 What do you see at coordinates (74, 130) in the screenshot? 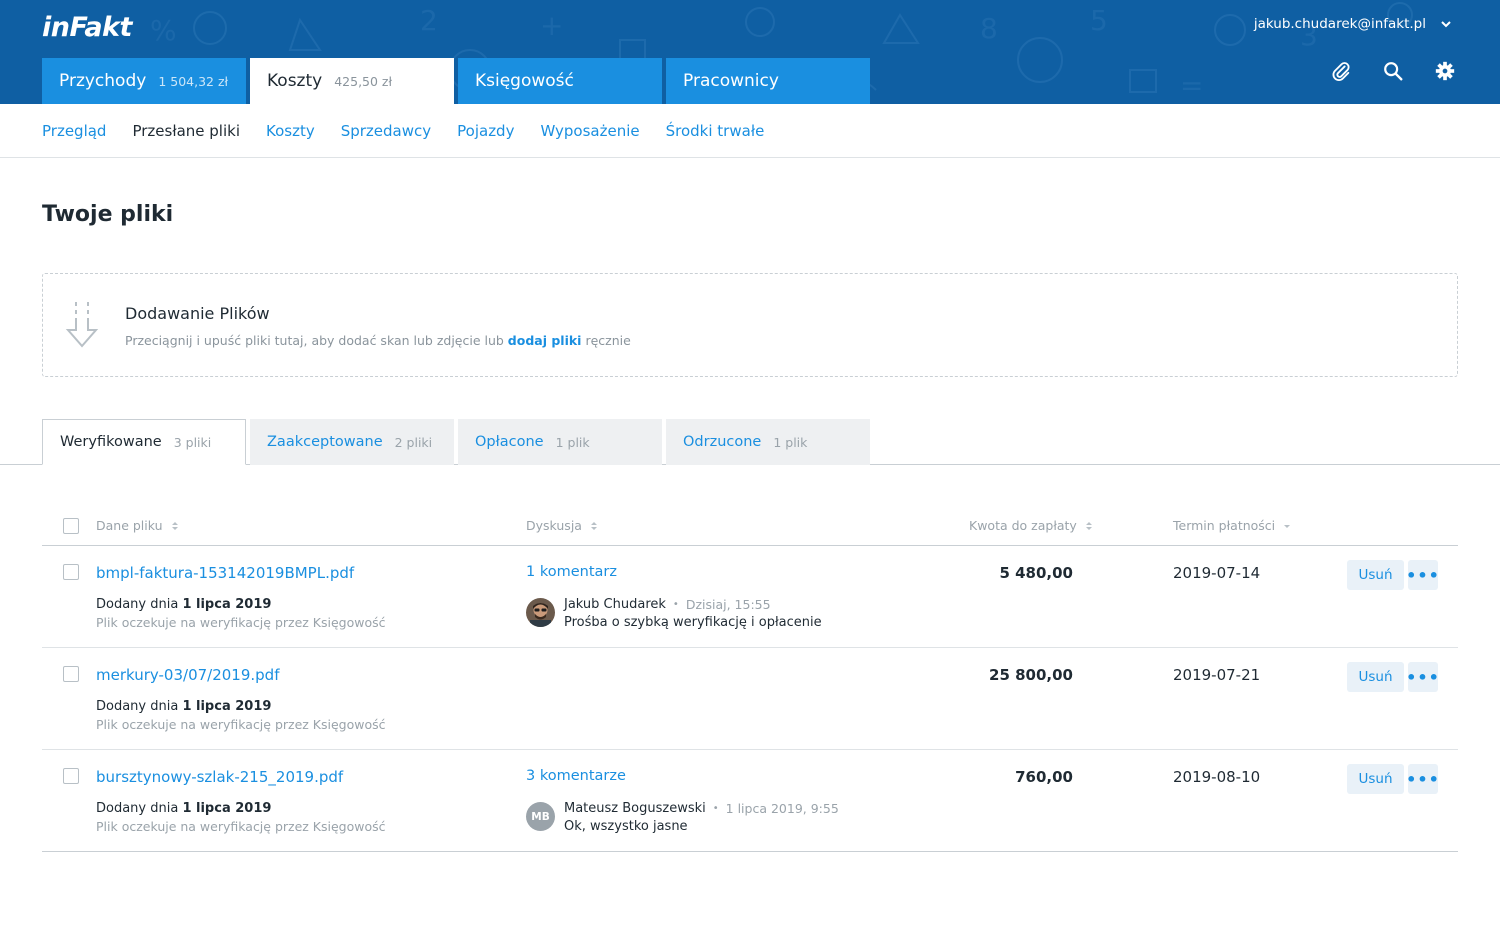
I see `subnav-przeglad: Przegląd` at bounding box center [74, 130].